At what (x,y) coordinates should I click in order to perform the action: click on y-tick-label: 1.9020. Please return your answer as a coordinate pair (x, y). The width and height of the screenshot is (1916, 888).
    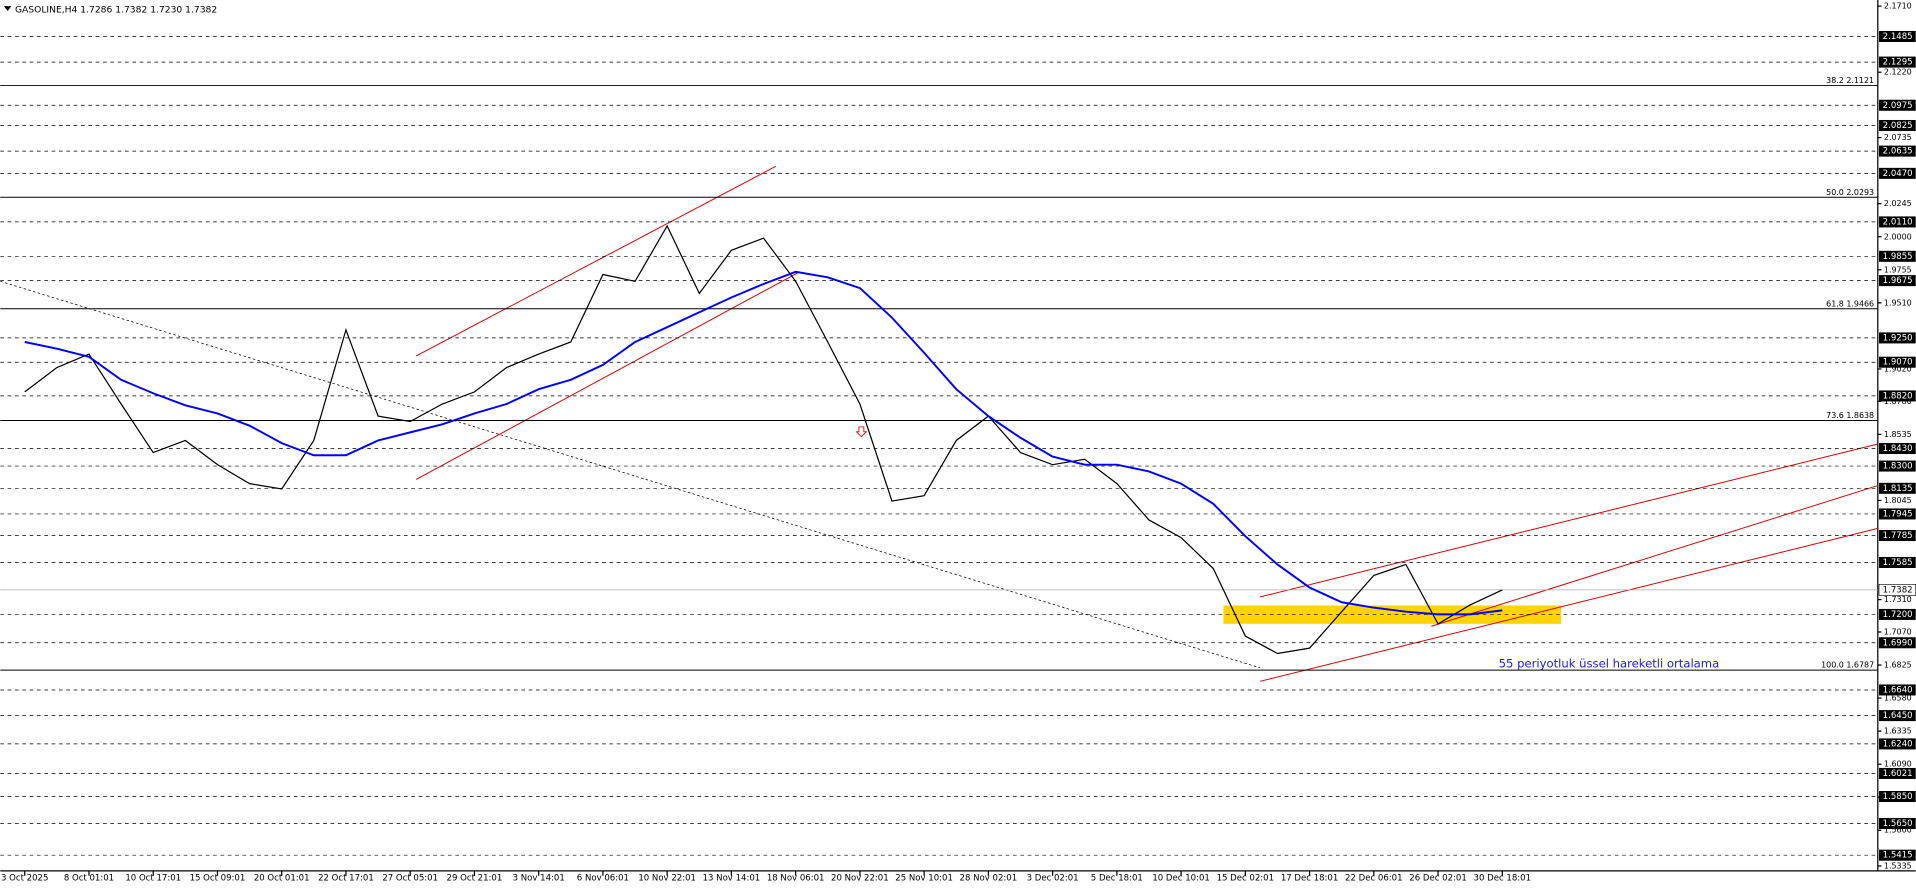
    Looking at the image, I should click on (1898, 368).